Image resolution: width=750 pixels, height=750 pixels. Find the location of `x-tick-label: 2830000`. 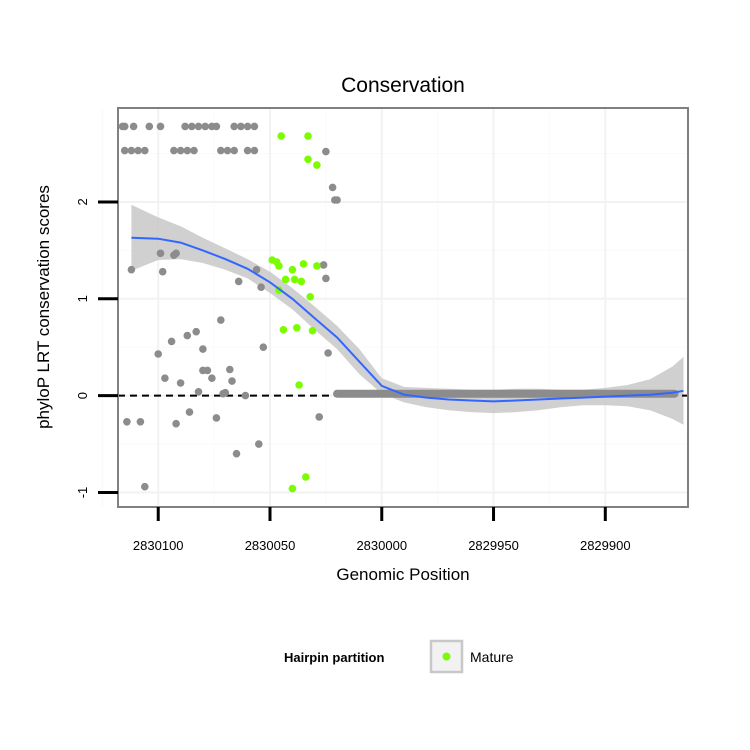

x-tick-label: 2830000 is located at coordinates (381, 545).